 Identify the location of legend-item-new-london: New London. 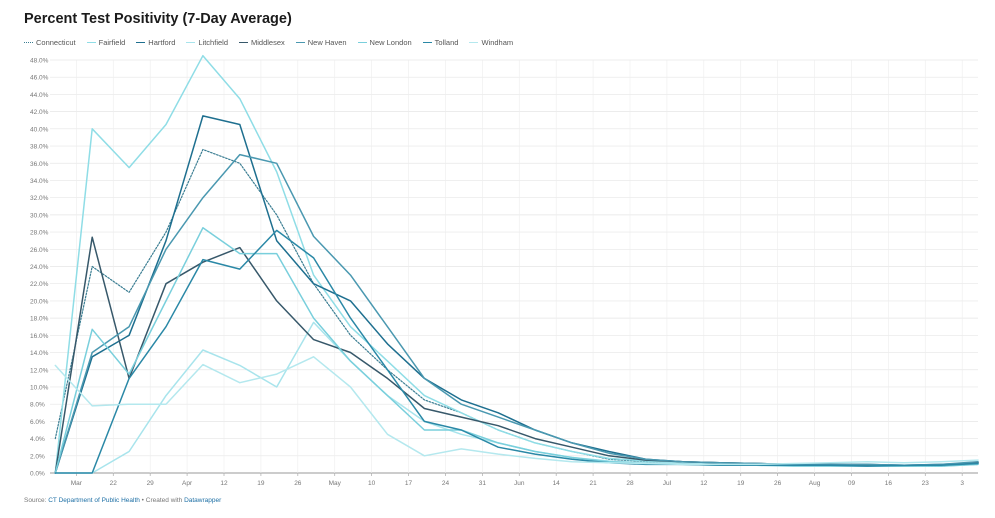
(384, 42).